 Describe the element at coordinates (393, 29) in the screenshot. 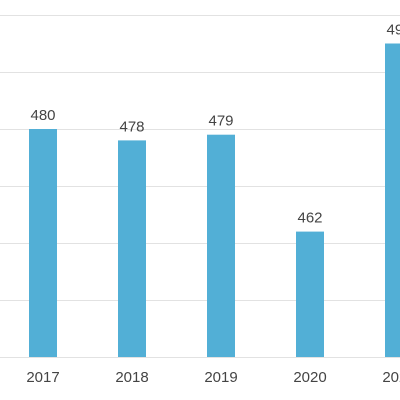

I see `value-label: 495` at that location.